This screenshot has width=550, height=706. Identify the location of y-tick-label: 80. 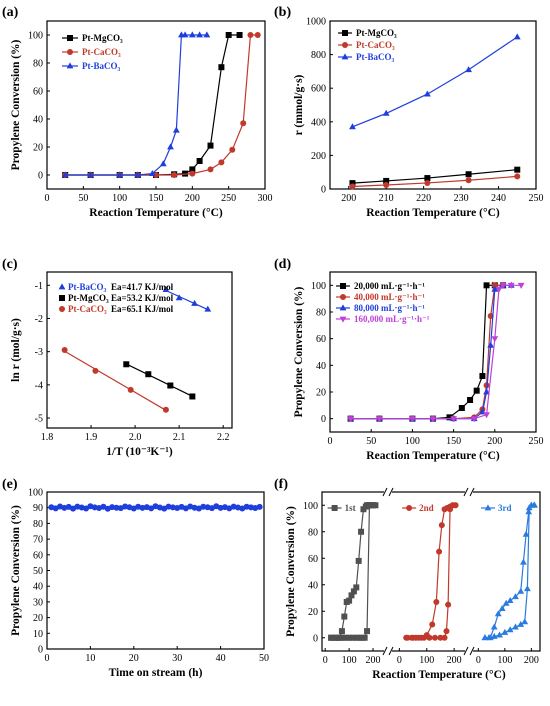
(38, 524).